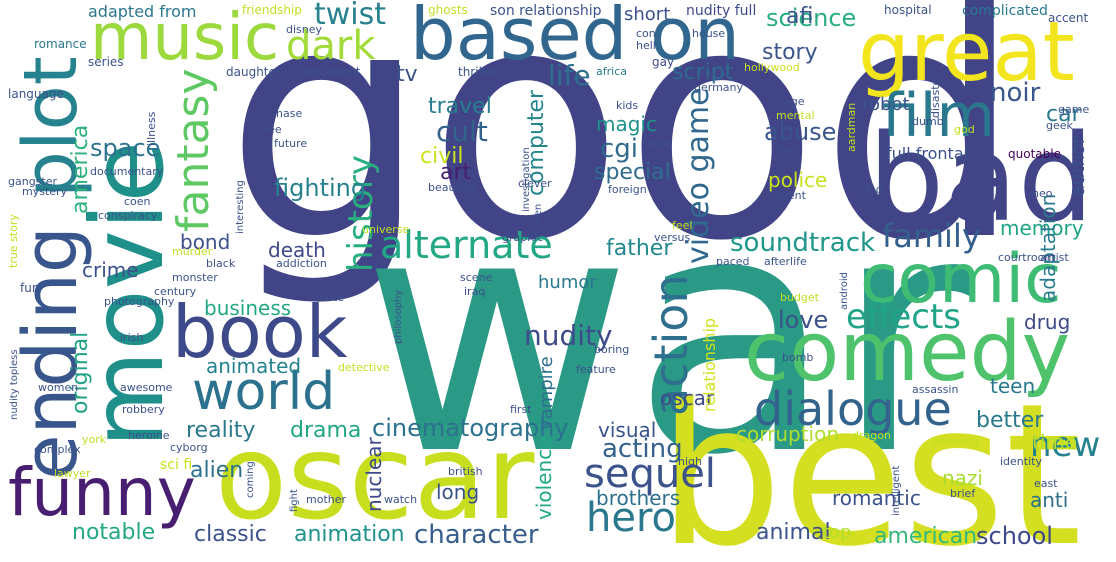 Image resolution: width=1116 pixels, height=562 pixels. I want to click on word-excellent: excellent, so click(333, 72).